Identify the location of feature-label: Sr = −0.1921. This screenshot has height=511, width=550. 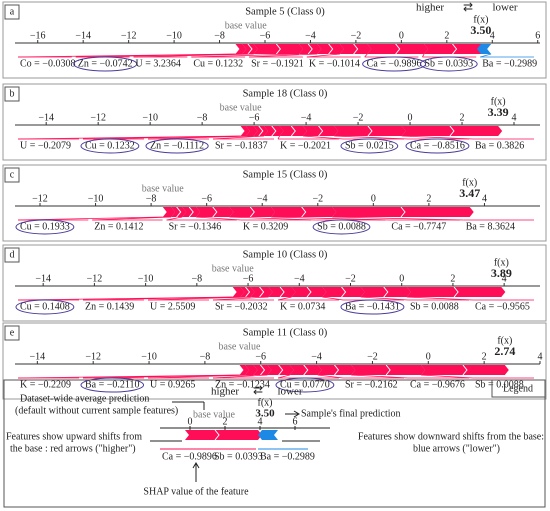
(277, 63).